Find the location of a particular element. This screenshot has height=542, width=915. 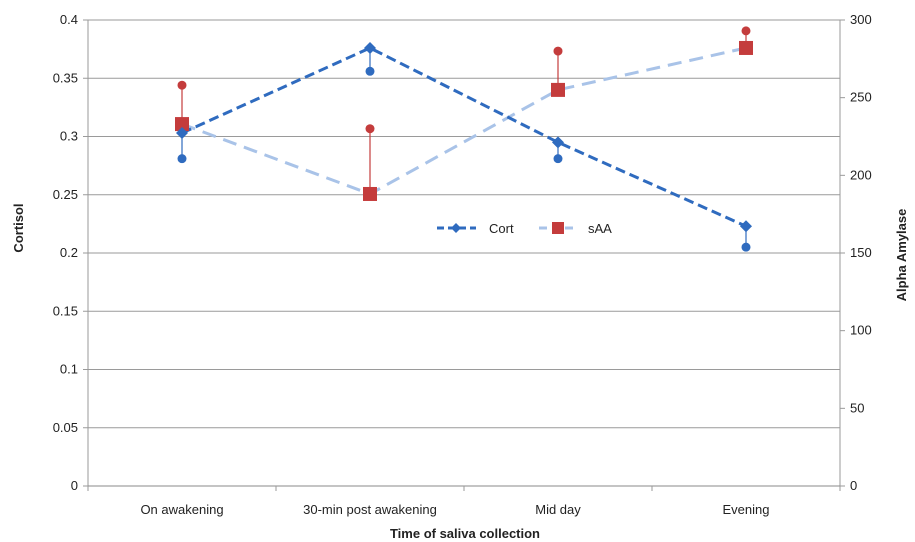

category-label: Mid day is located at coordinates (558, 509).